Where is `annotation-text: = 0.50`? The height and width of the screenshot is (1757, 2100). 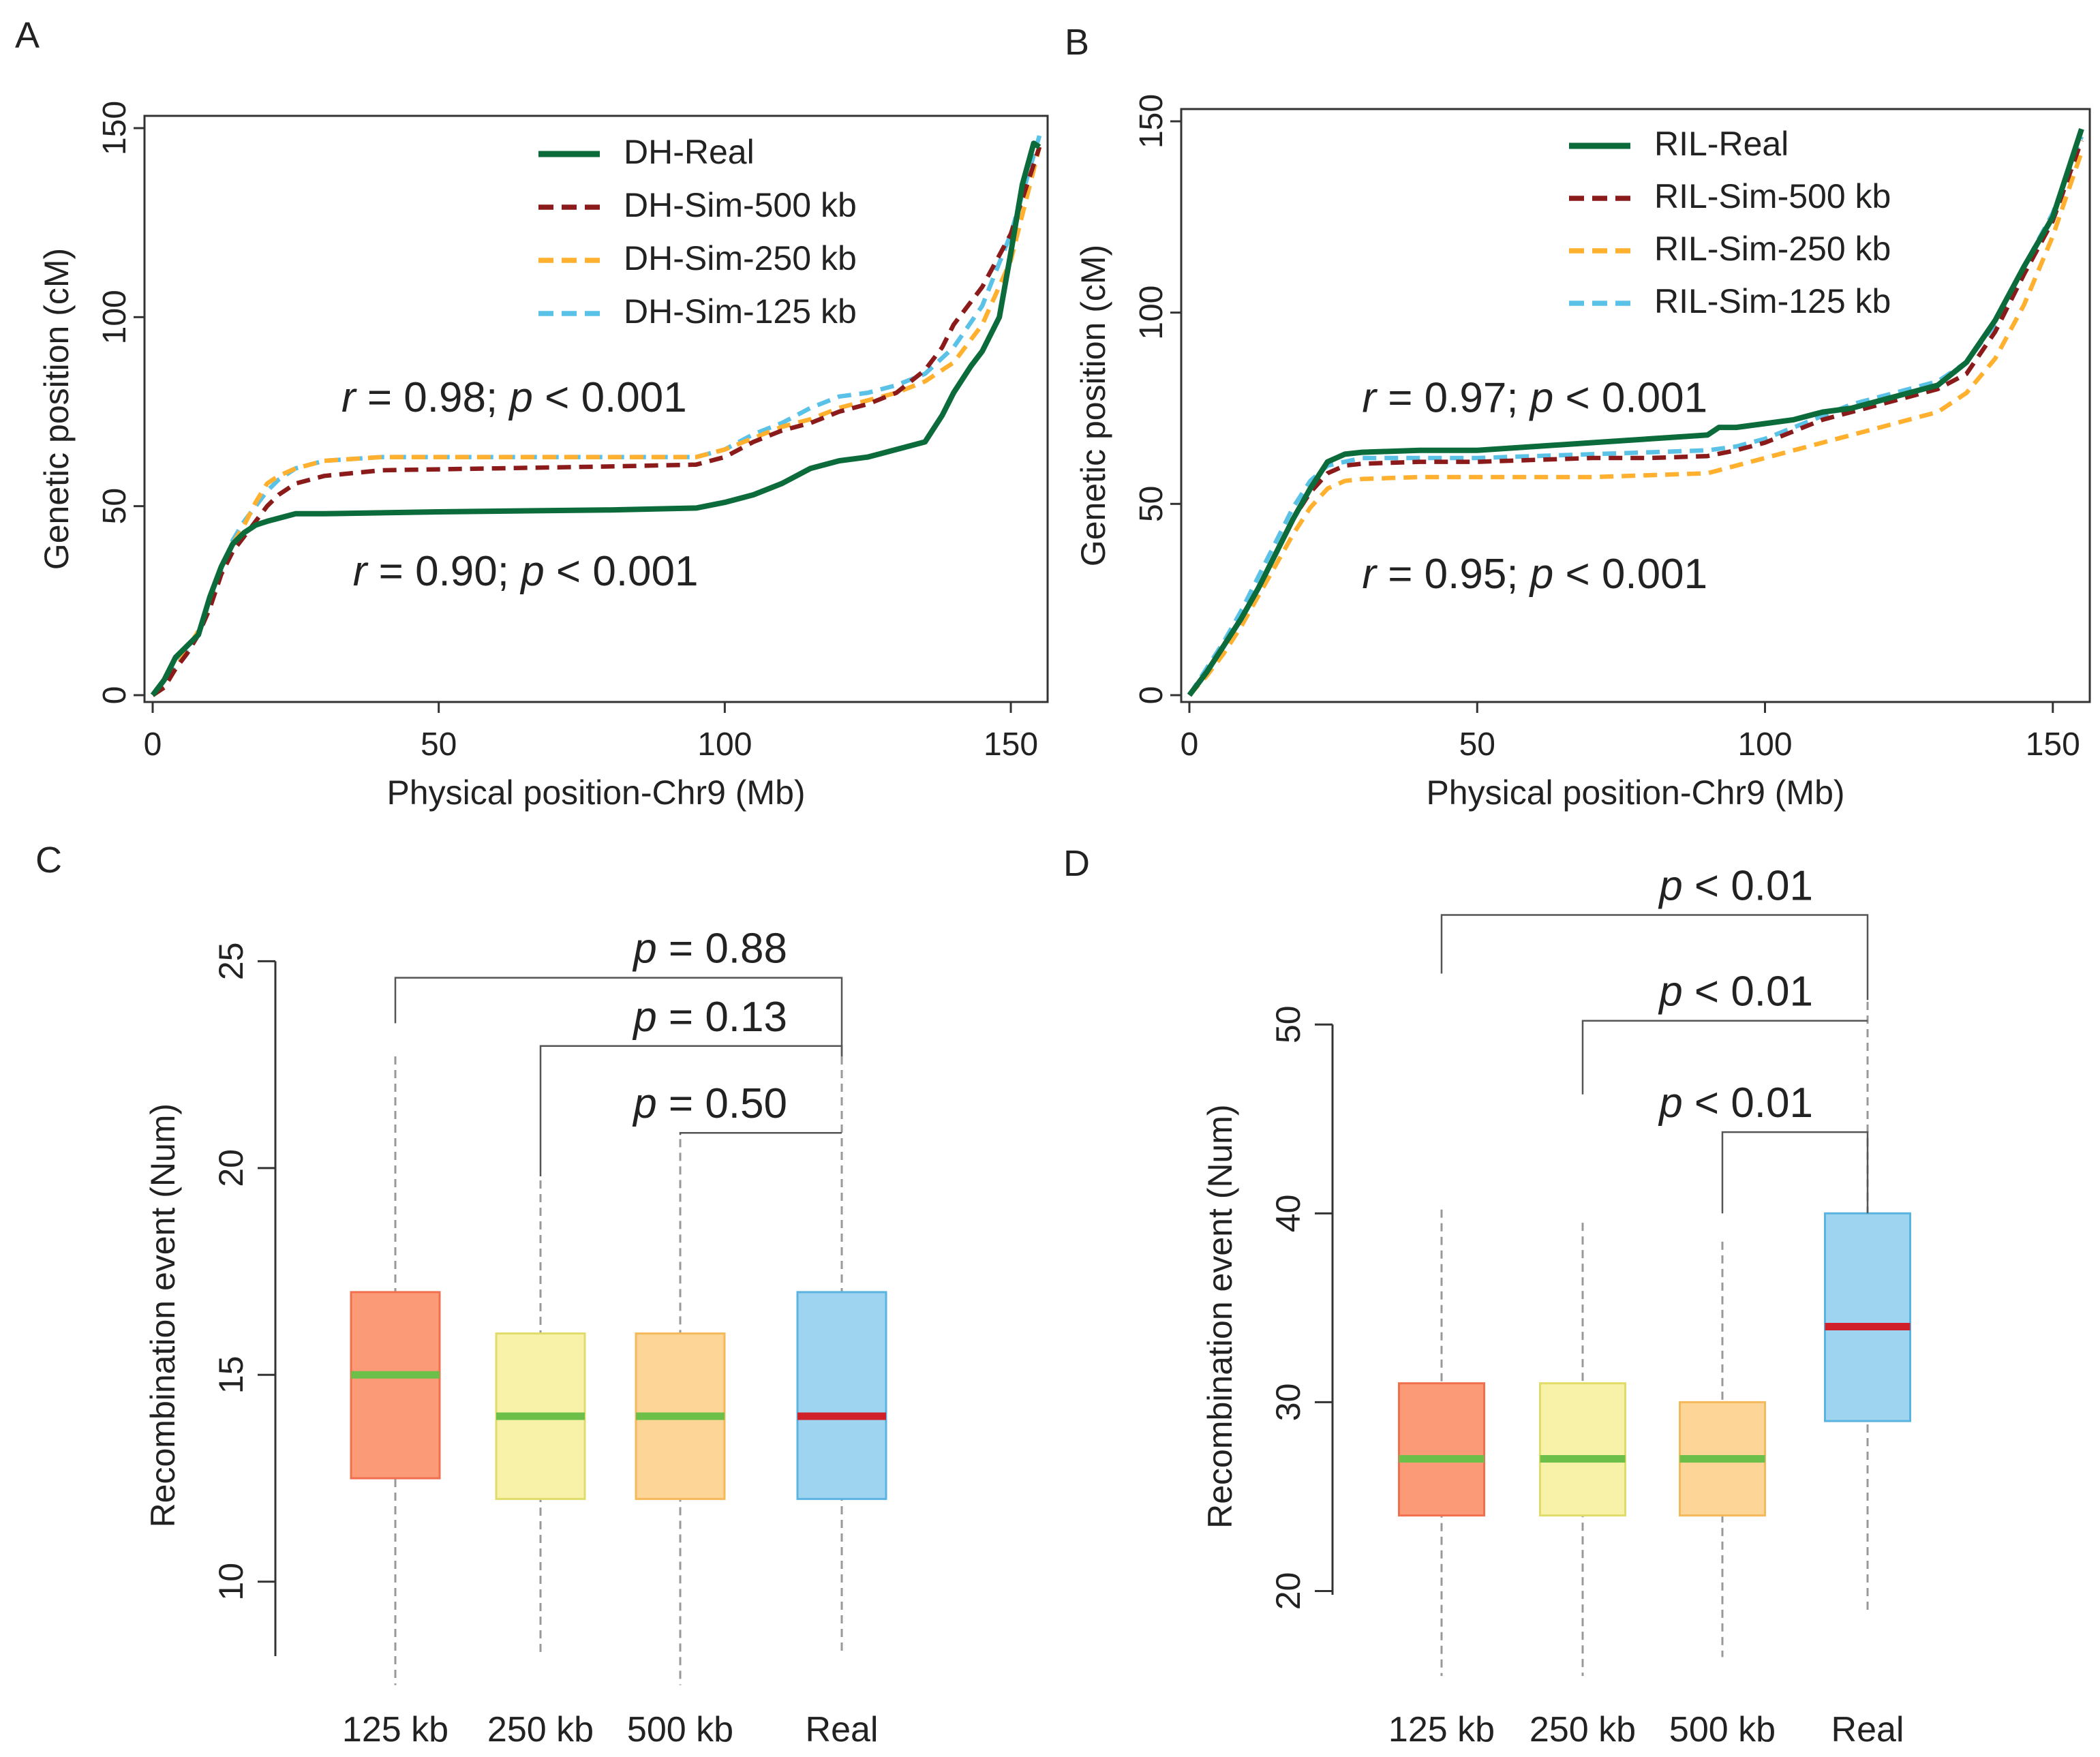
annotation-text: = 0.50 is located at coordinates (722, 1103).